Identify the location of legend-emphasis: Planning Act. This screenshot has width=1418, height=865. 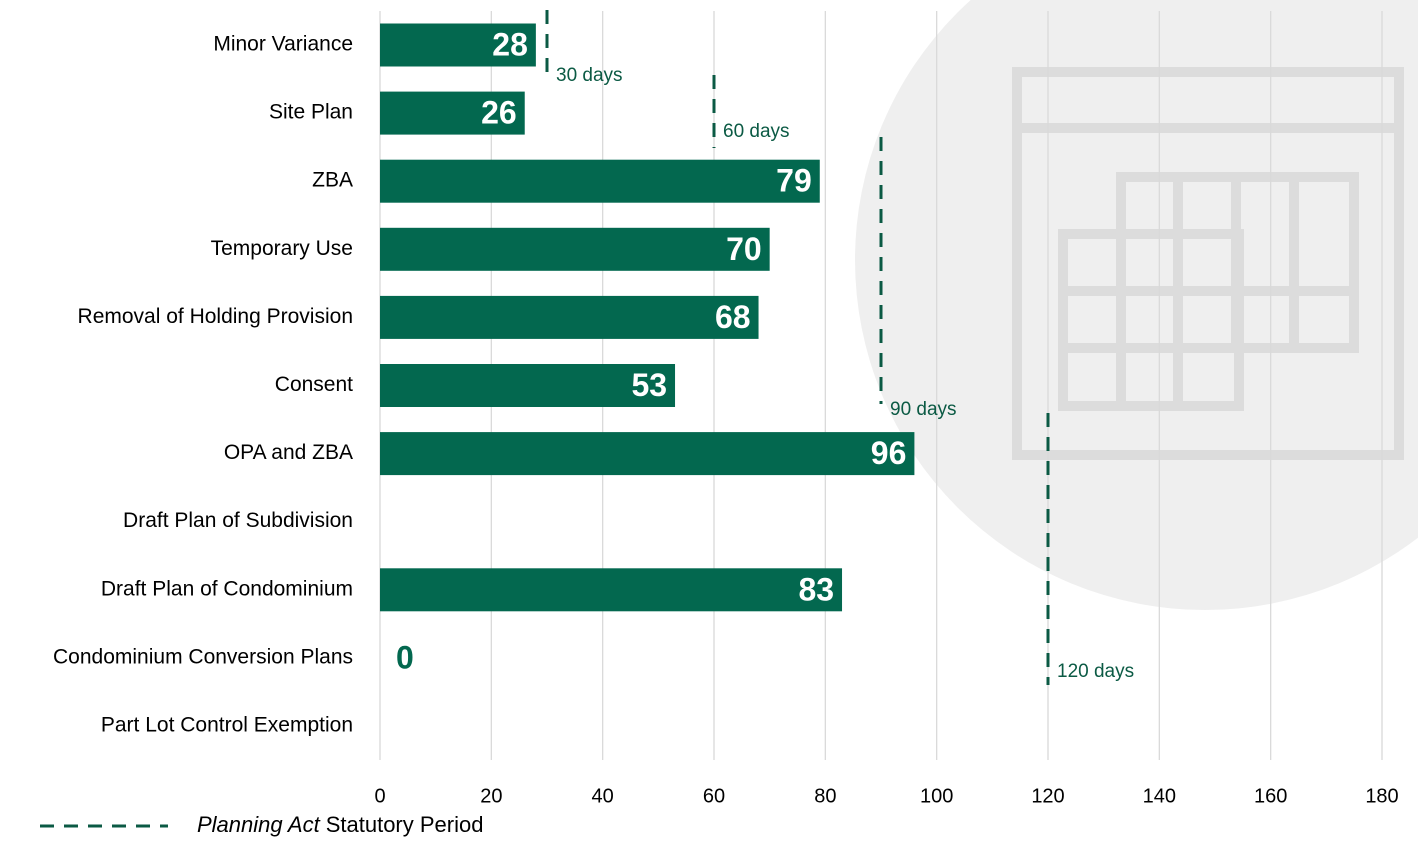
(259, 824).